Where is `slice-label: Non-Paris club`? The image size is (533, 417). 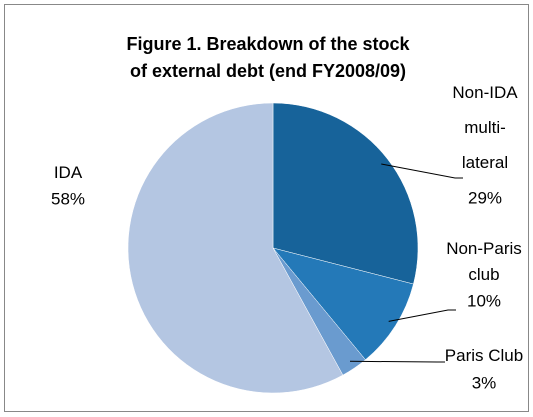 slice-label: Non-Paris club is located at coordinates (484, 261).